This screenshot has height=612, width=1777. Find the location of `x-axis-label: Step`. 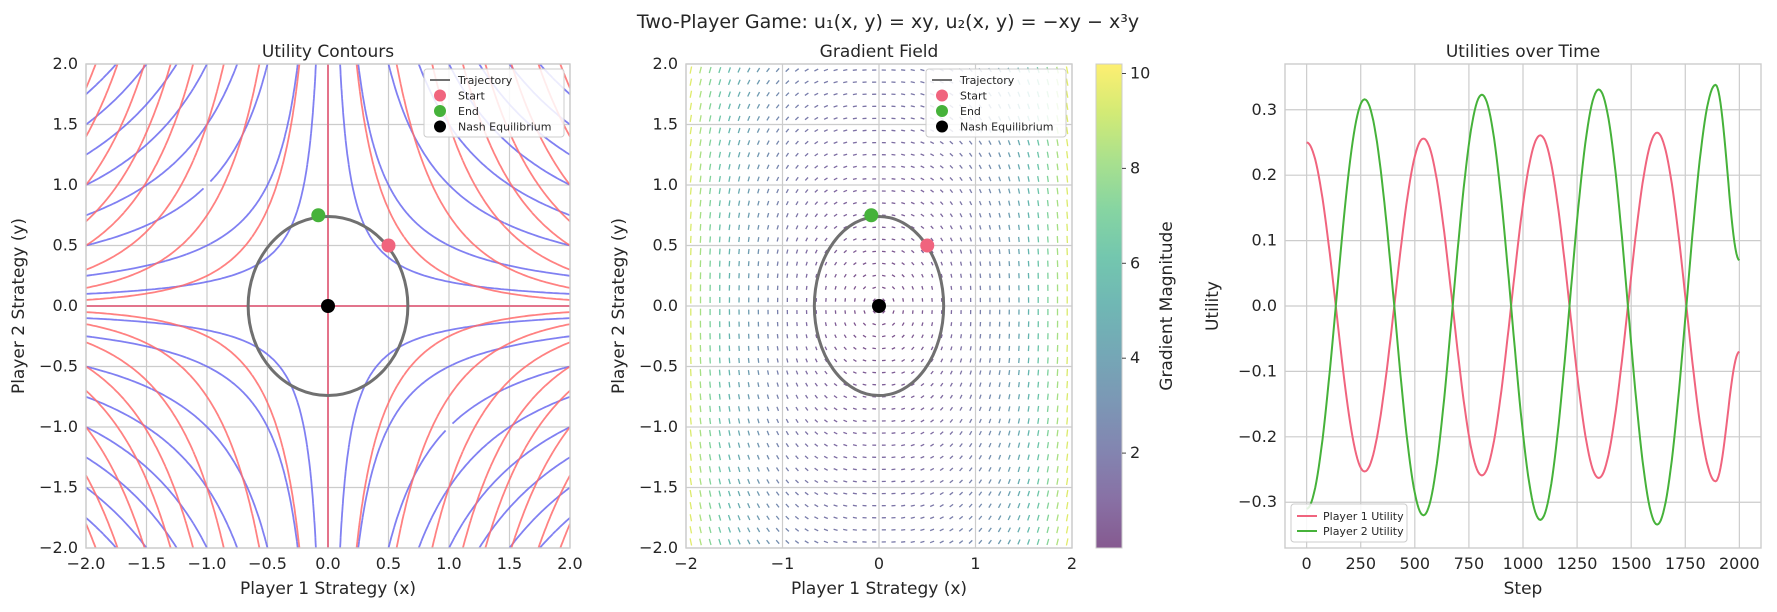

x-axis-label: Step is located at coordinates (1523, 589).